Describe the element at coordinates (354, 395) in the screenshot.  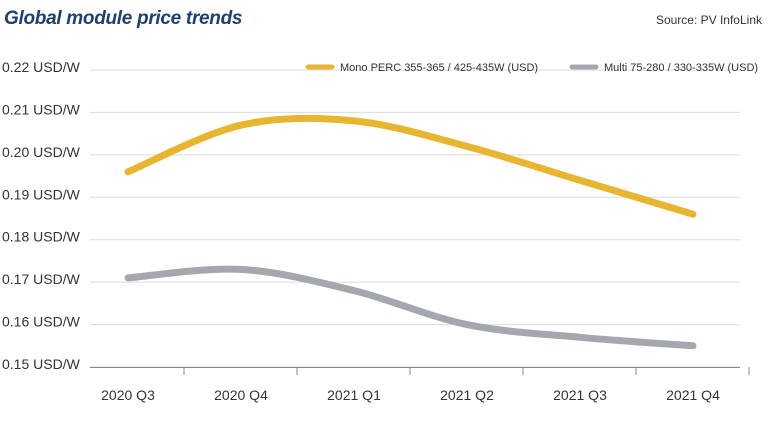
I see `x-tick-label: 2021 Q1` at that location.